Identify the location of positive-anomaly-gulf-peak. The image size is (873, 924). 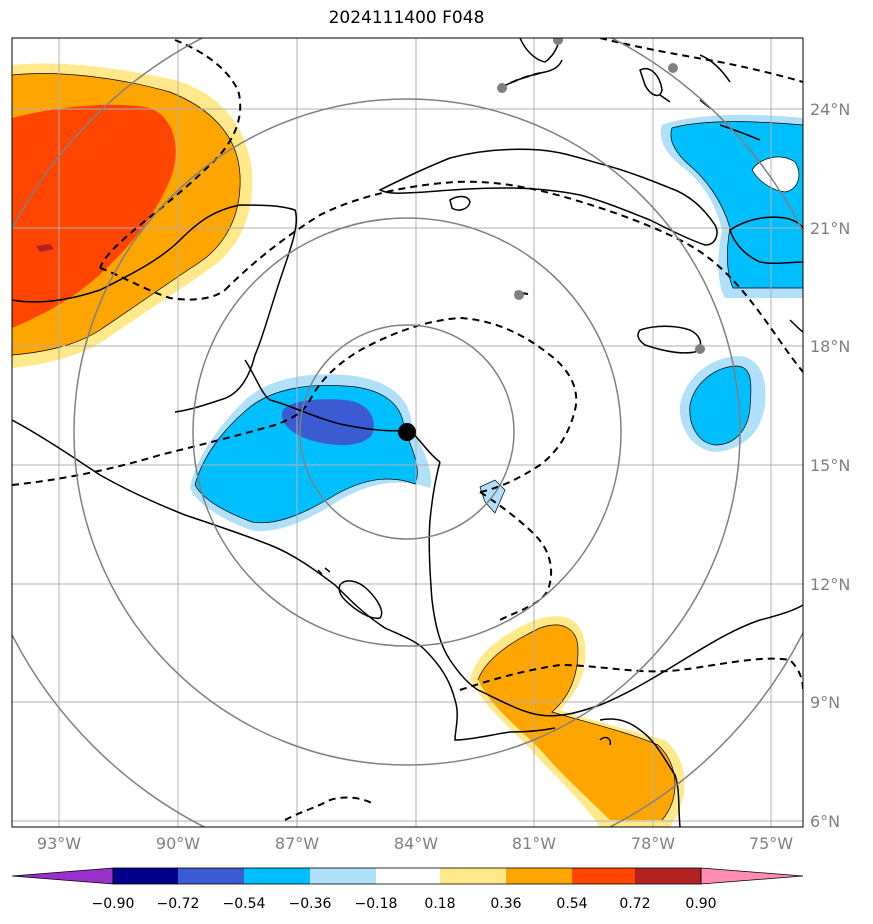
(45, 248).